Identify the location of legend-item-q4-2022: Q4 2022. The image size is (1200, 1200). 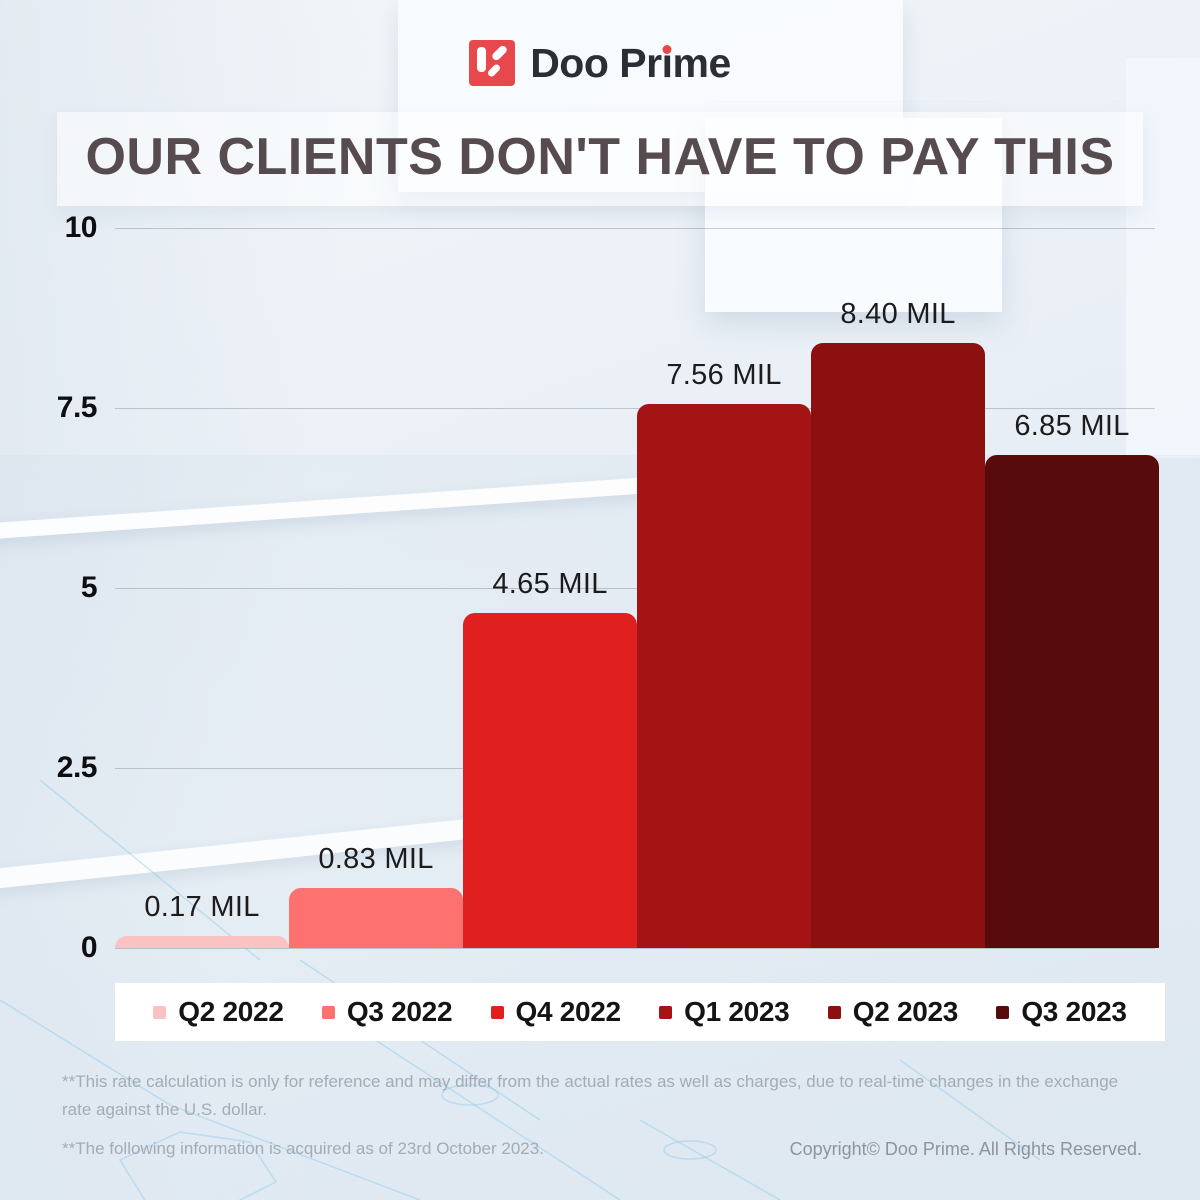
(556, 1012).